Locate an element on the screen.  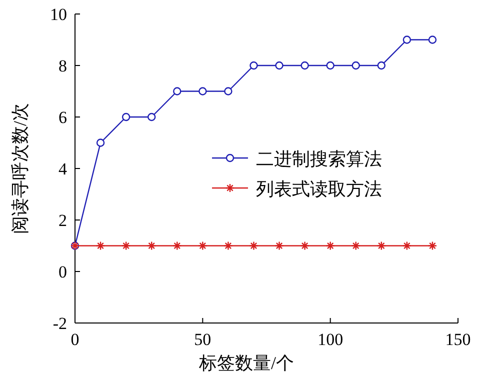
legend-label: 二进制搜索算法 is located at coordinates (319, 159).